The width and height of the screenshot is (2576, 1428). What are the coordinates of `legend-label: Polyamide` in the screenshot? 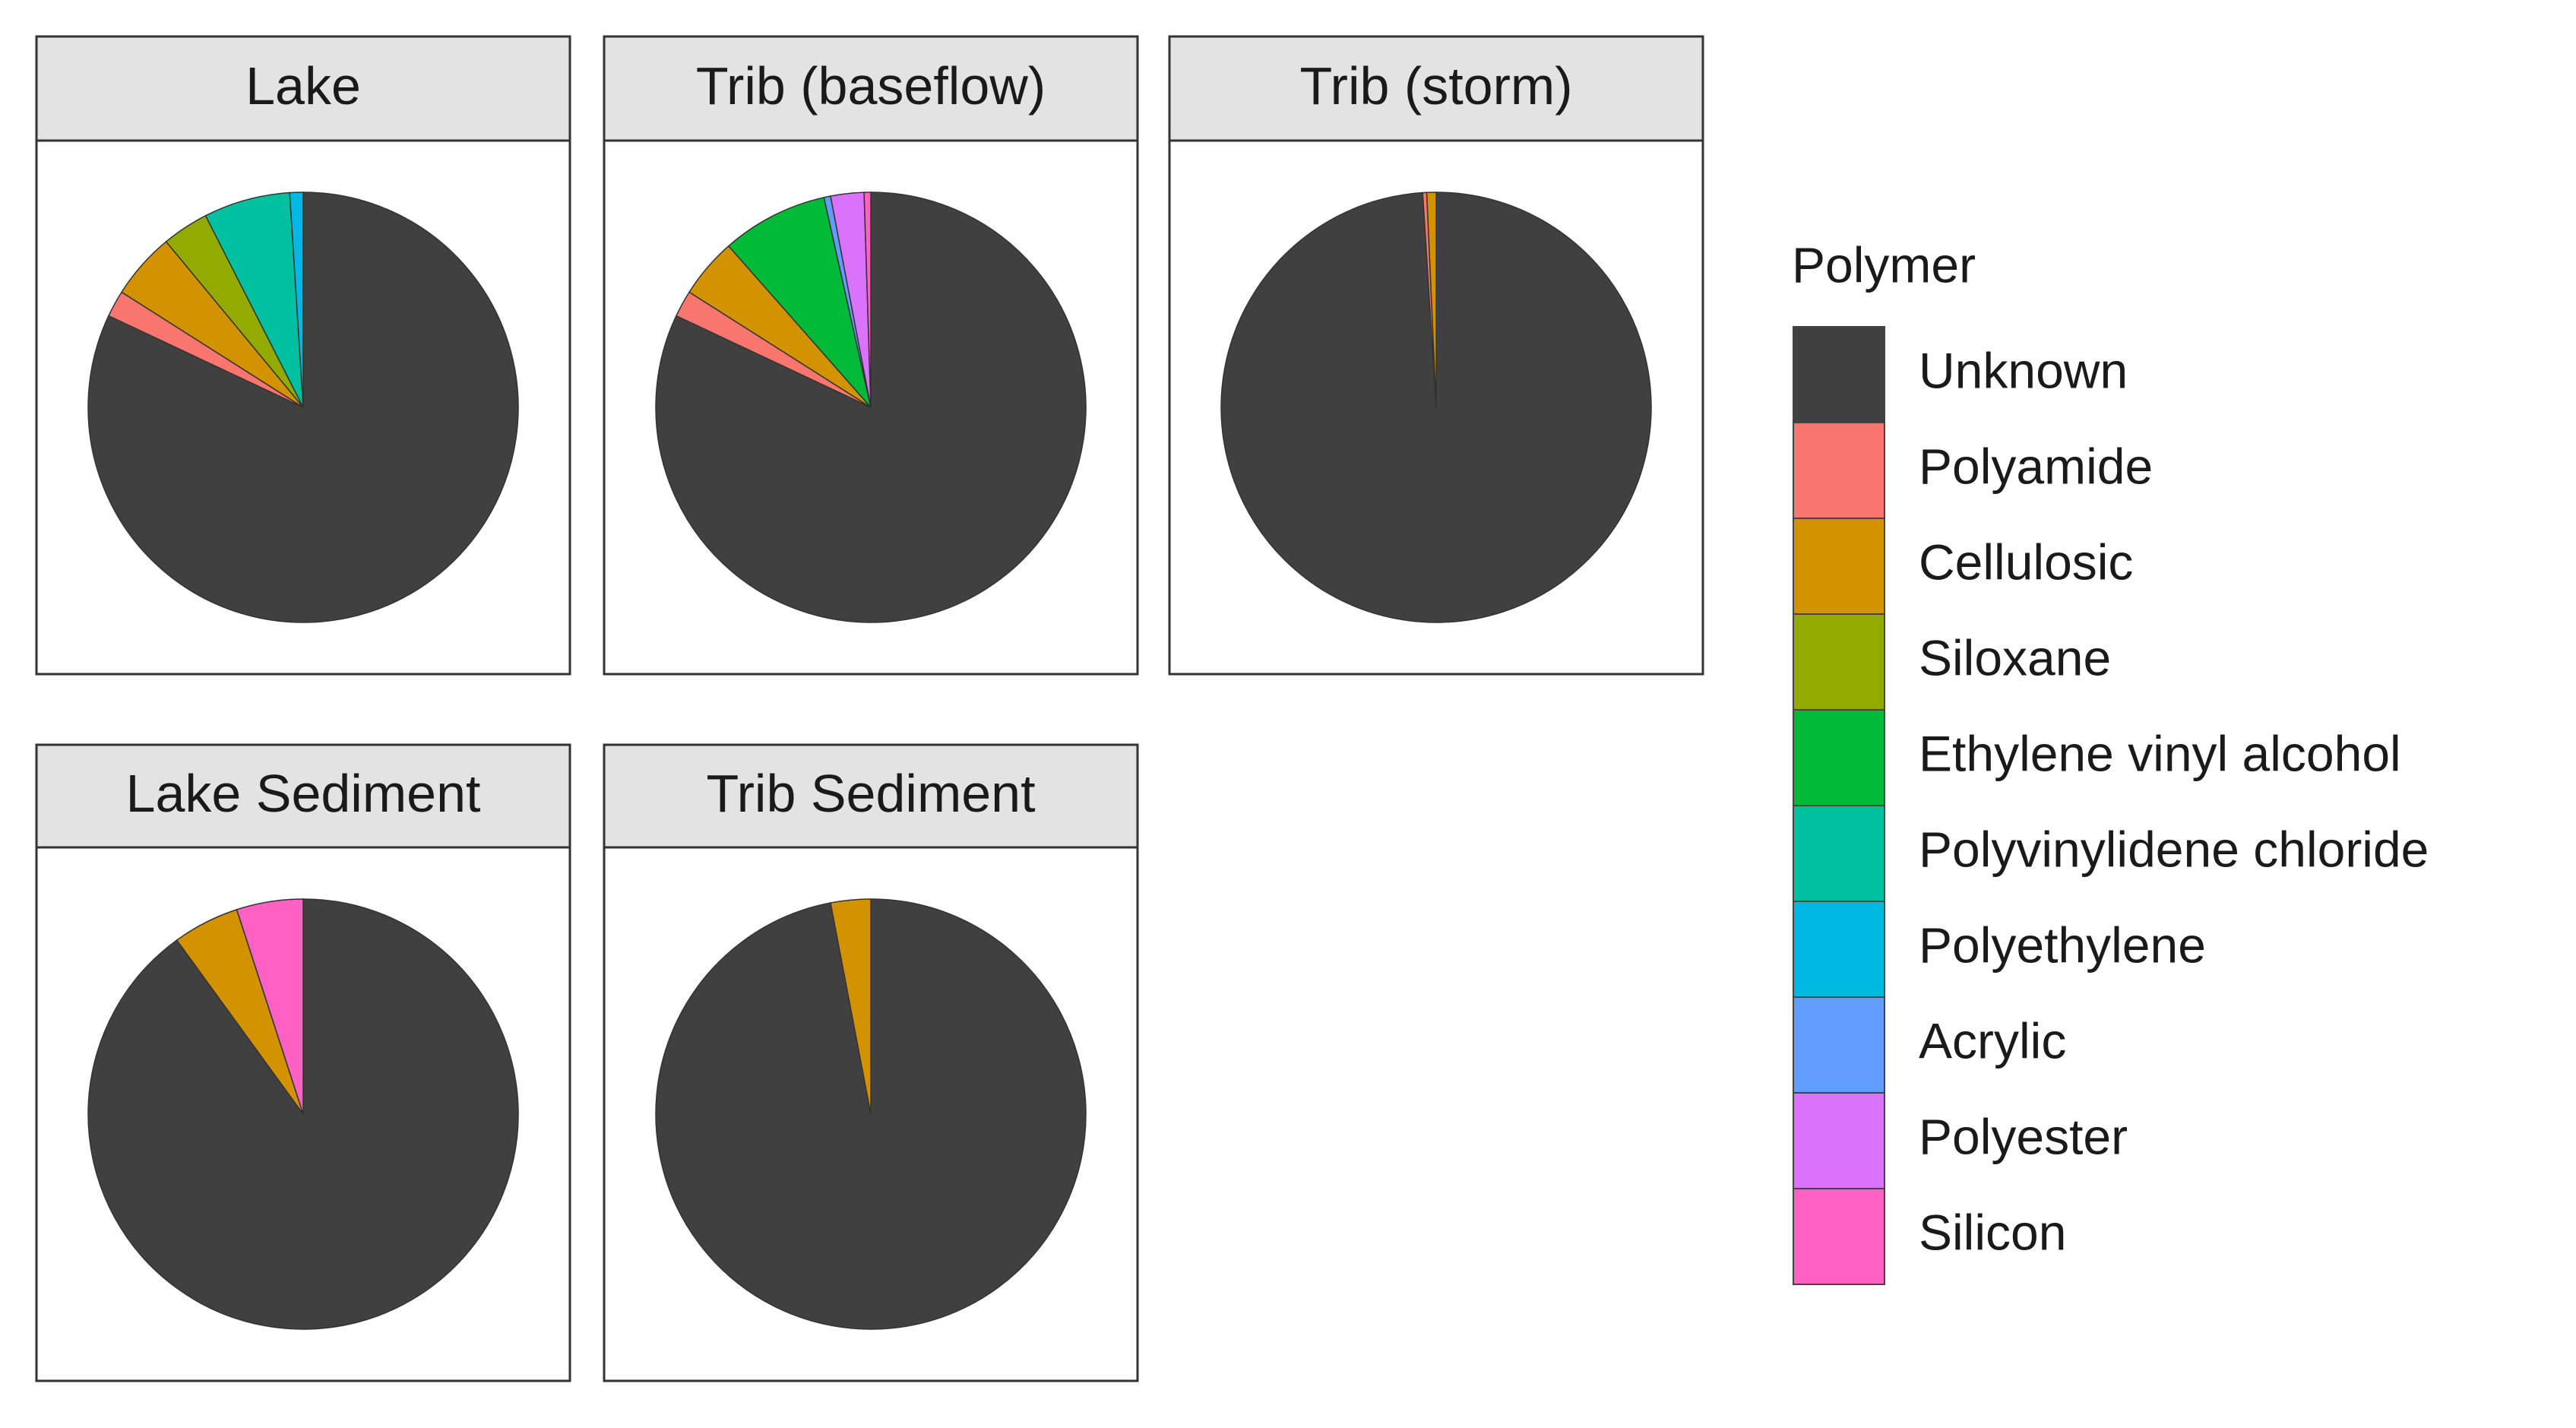 It's located at (2036, 466).